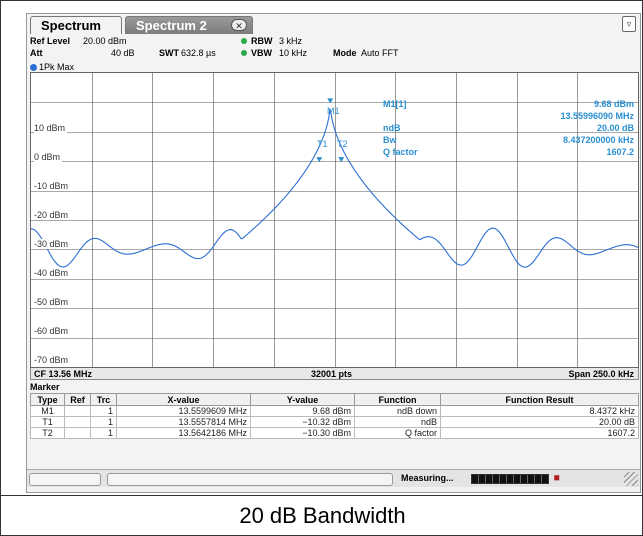 The width and height of the screenshot is (643, 536). Describe the element at coordinates (629, 24) in the screenshot. I see `menu-dropdown-icon: ▿` at that location.